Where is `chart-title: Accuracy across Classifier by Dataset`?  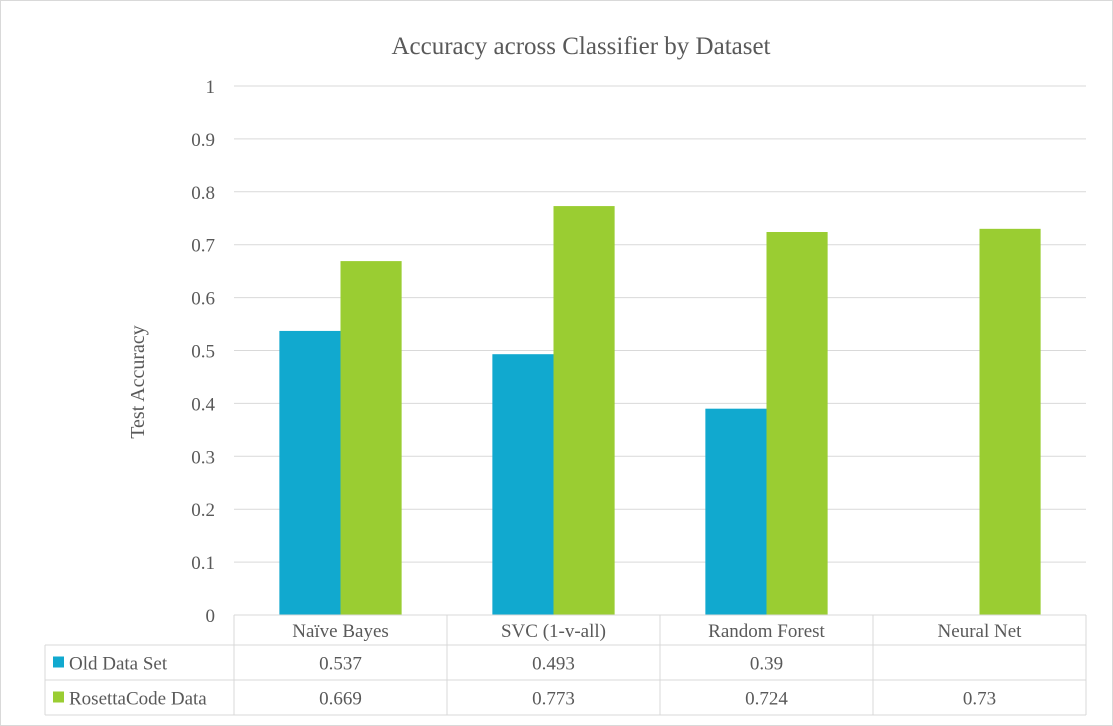 chart-title: Accuracy across Classifier by Dataset is located at coordinates (580, 46).